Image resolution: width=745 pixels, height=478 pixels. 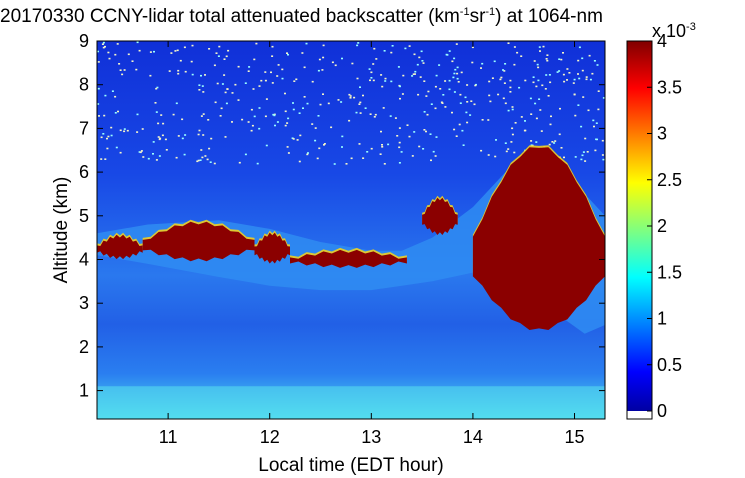 I want to click on y-tick-label: 9, so click(x=84, y=41).